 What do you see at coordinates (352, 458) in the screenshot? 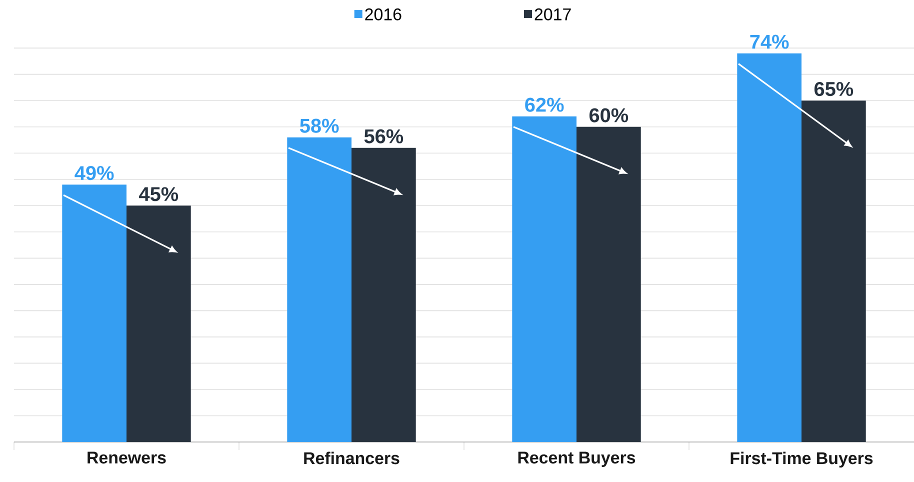
I see `x-tick-label: Refinancers` at bounding box center [352, 458].